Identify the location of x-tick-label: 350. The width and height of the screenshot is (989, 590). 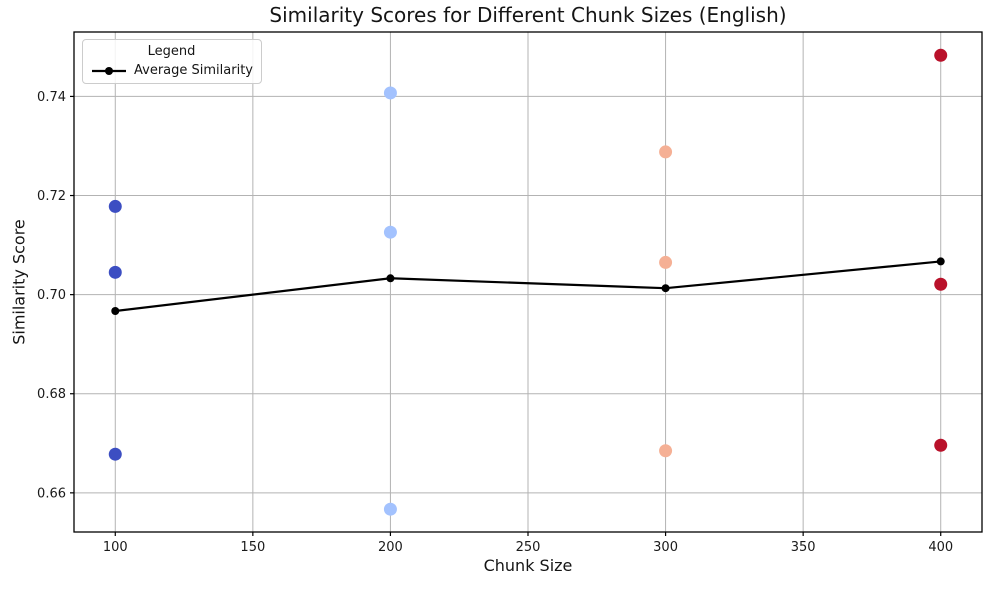
(803, 547).